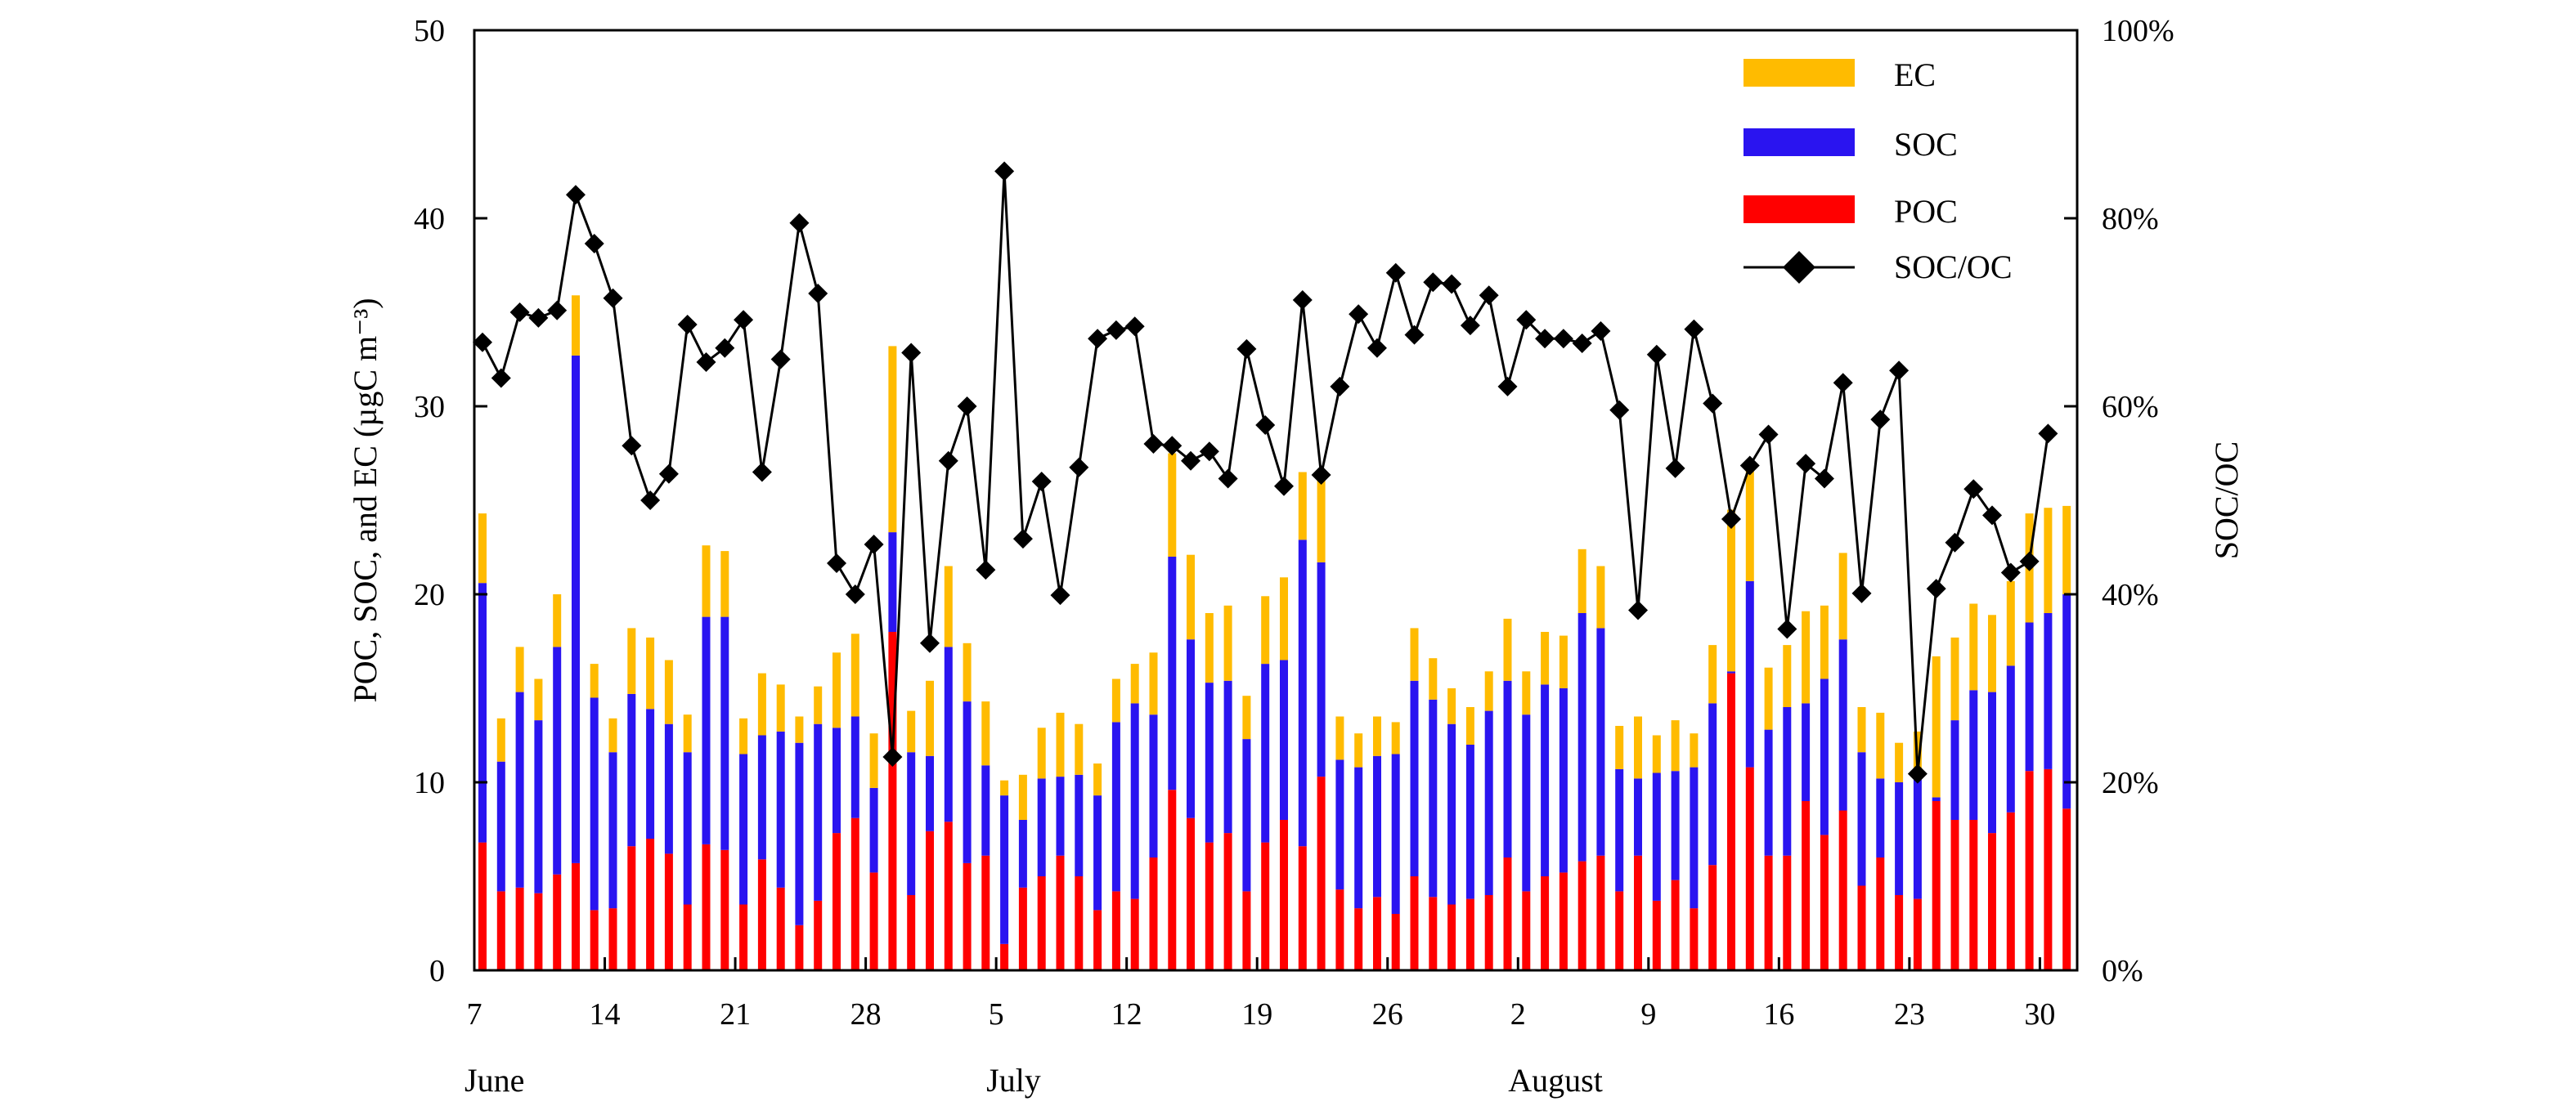  Describe the element at coordinates (430, 595) in the screenshot. I see `y-left-tick-label-20: 20` at that location.